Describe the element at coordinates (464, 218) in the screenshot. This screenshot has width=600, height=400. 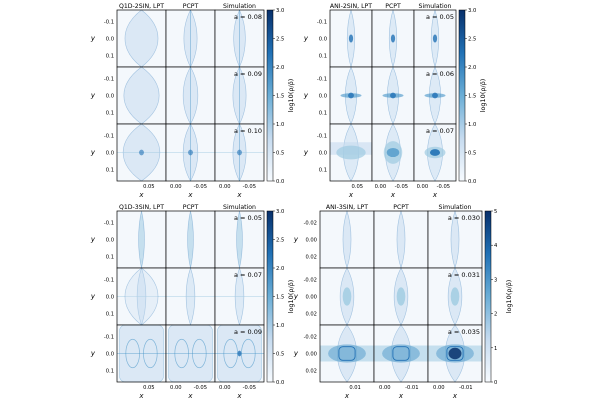
I see `scale-factor-label: a = 0.030` at that location.